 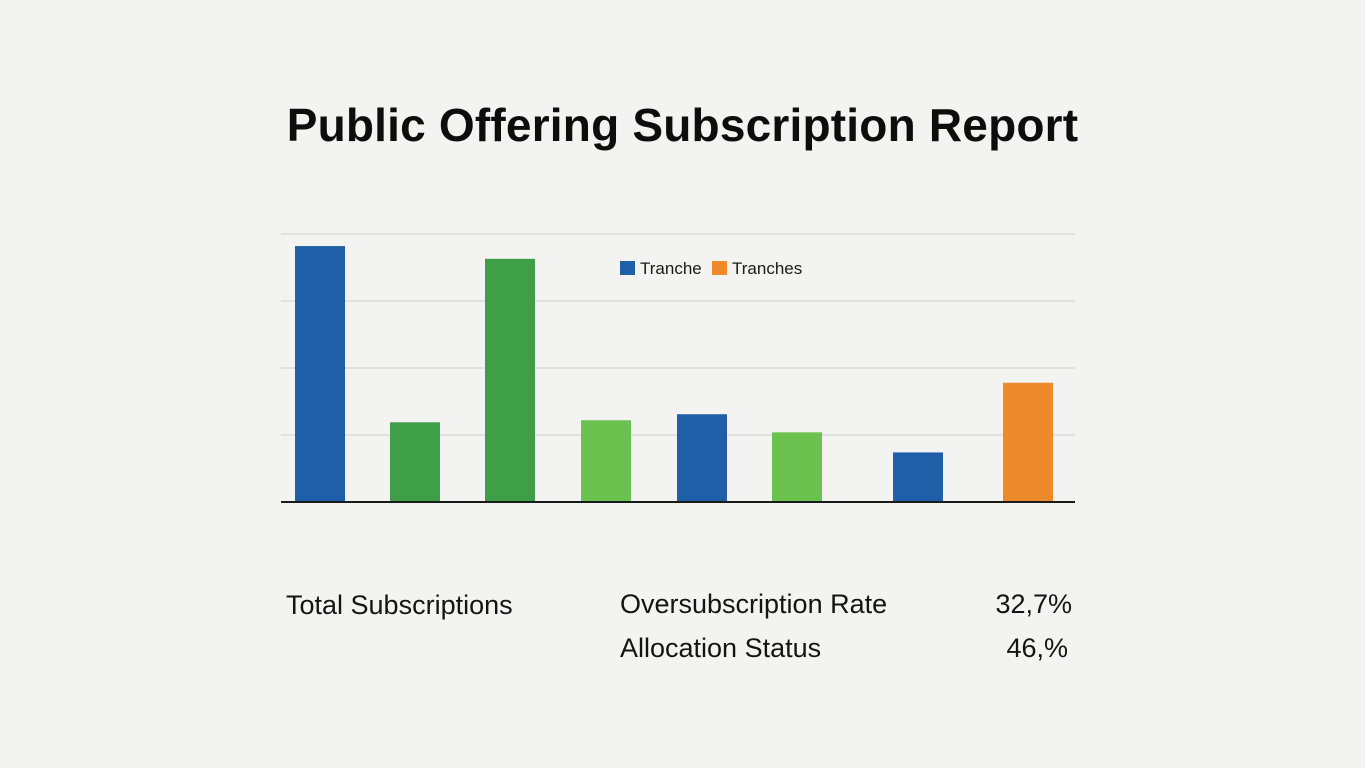 I want to click on legend: Tranche Tranches, so click(x=711, y=268).